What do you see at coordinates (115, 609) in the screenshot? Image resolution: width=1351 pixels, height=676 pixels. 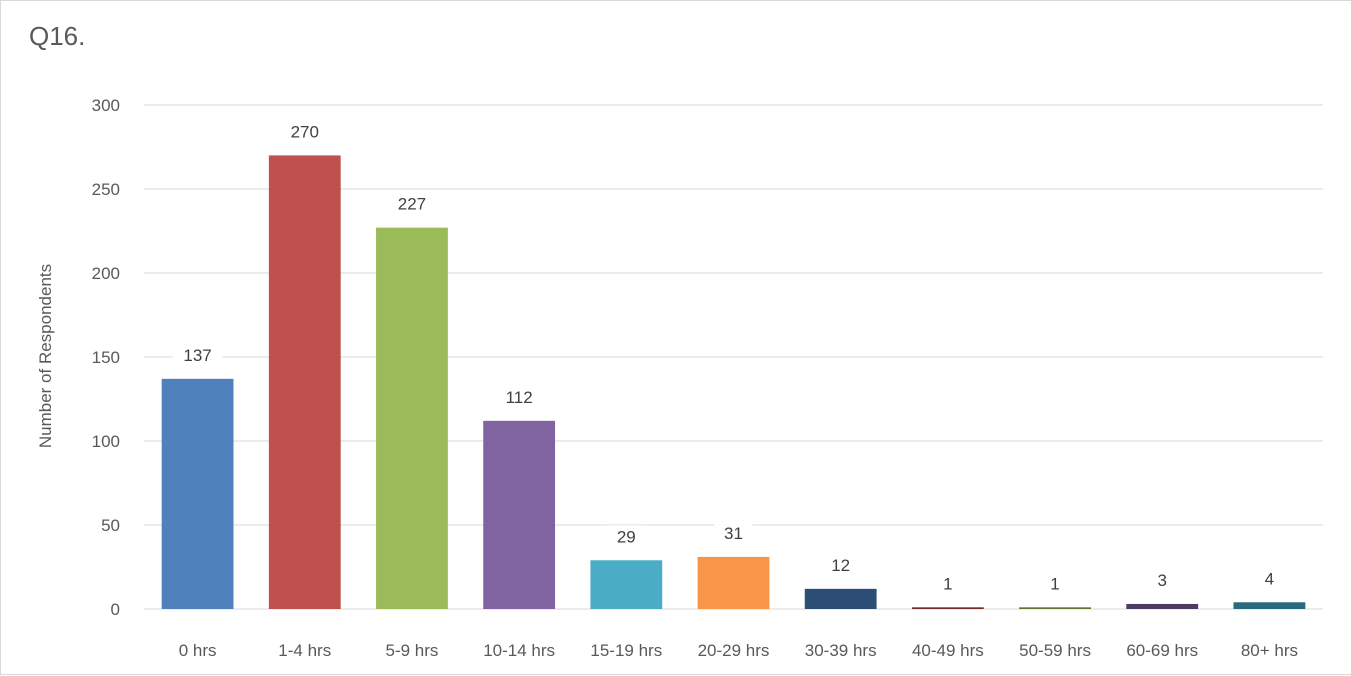 I see `y-tick-label: 0` at bounding box center [115, 609].